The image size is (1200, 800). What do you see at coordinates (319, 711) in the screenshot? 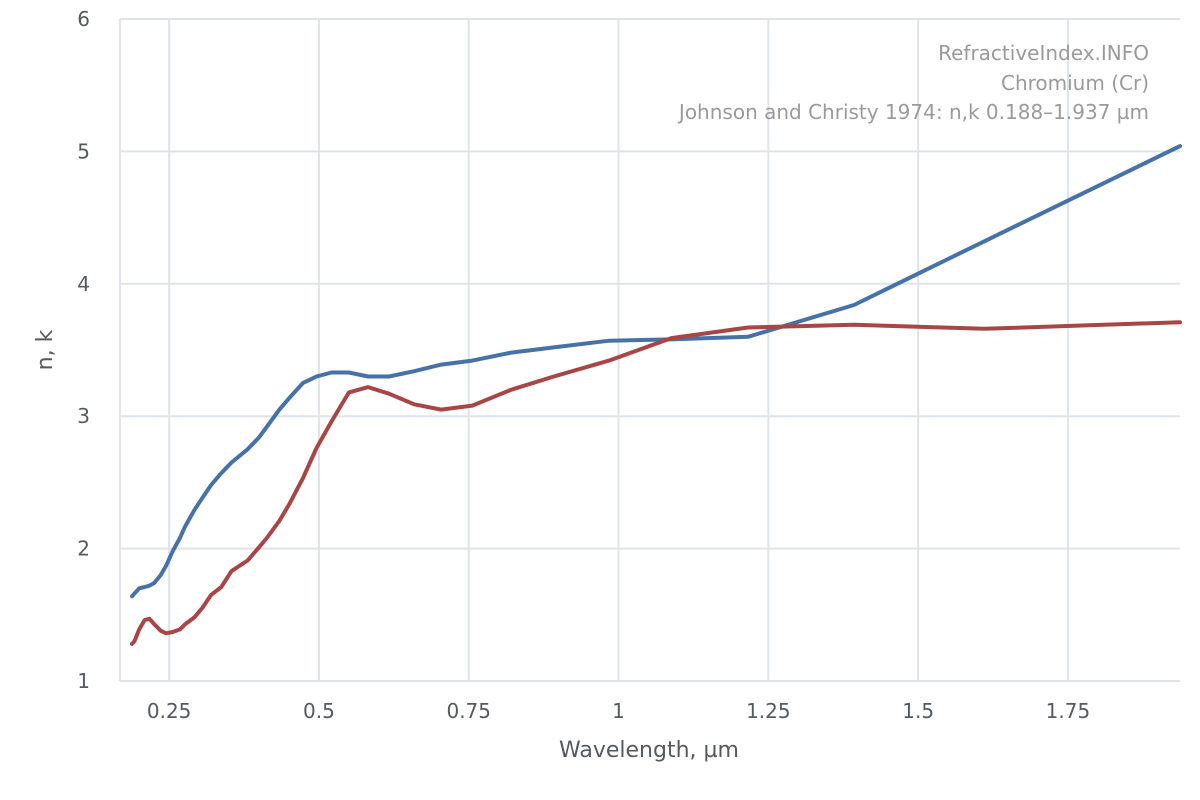
I see `x-tick-label: 0.5` at bounding box center [319, 711].